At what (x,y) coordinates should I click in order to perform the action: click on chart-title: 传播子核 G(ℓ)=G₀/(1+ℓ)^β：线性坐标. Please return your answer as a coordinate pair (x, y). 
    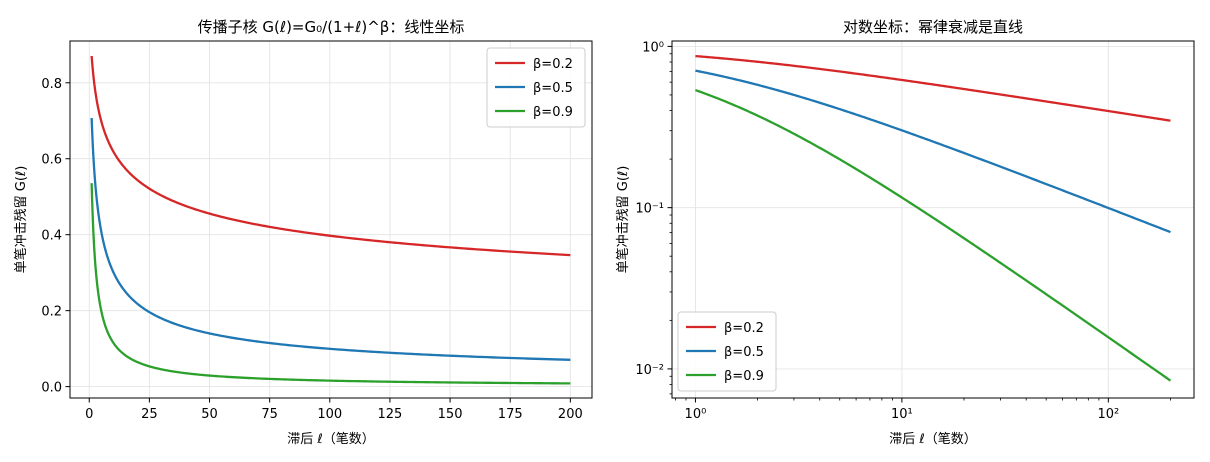
    Looking at the image, I should click on (331, 27).